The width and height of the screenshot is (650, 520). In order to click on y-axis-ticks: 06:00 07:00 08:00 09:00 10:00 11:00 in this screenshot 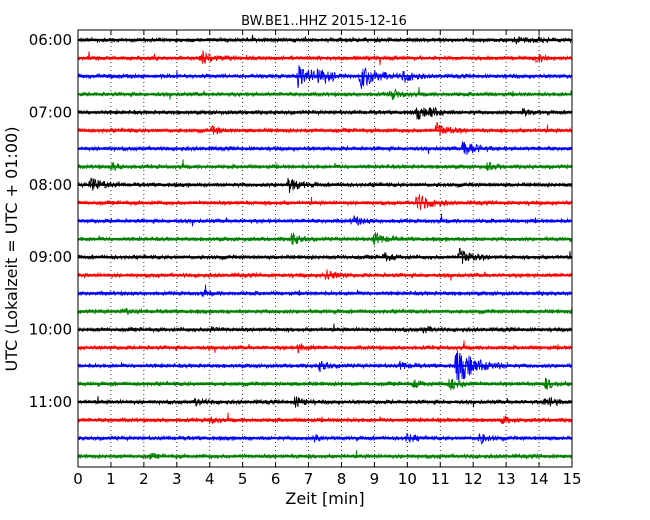, I will do `click(56, 221)`.